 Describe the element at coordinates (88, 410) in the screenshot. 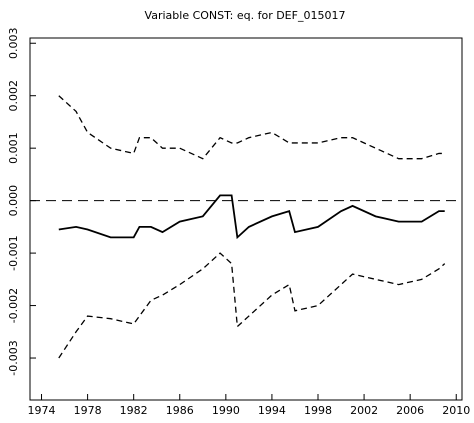

I see `x-tick-label: 1978` at that location.